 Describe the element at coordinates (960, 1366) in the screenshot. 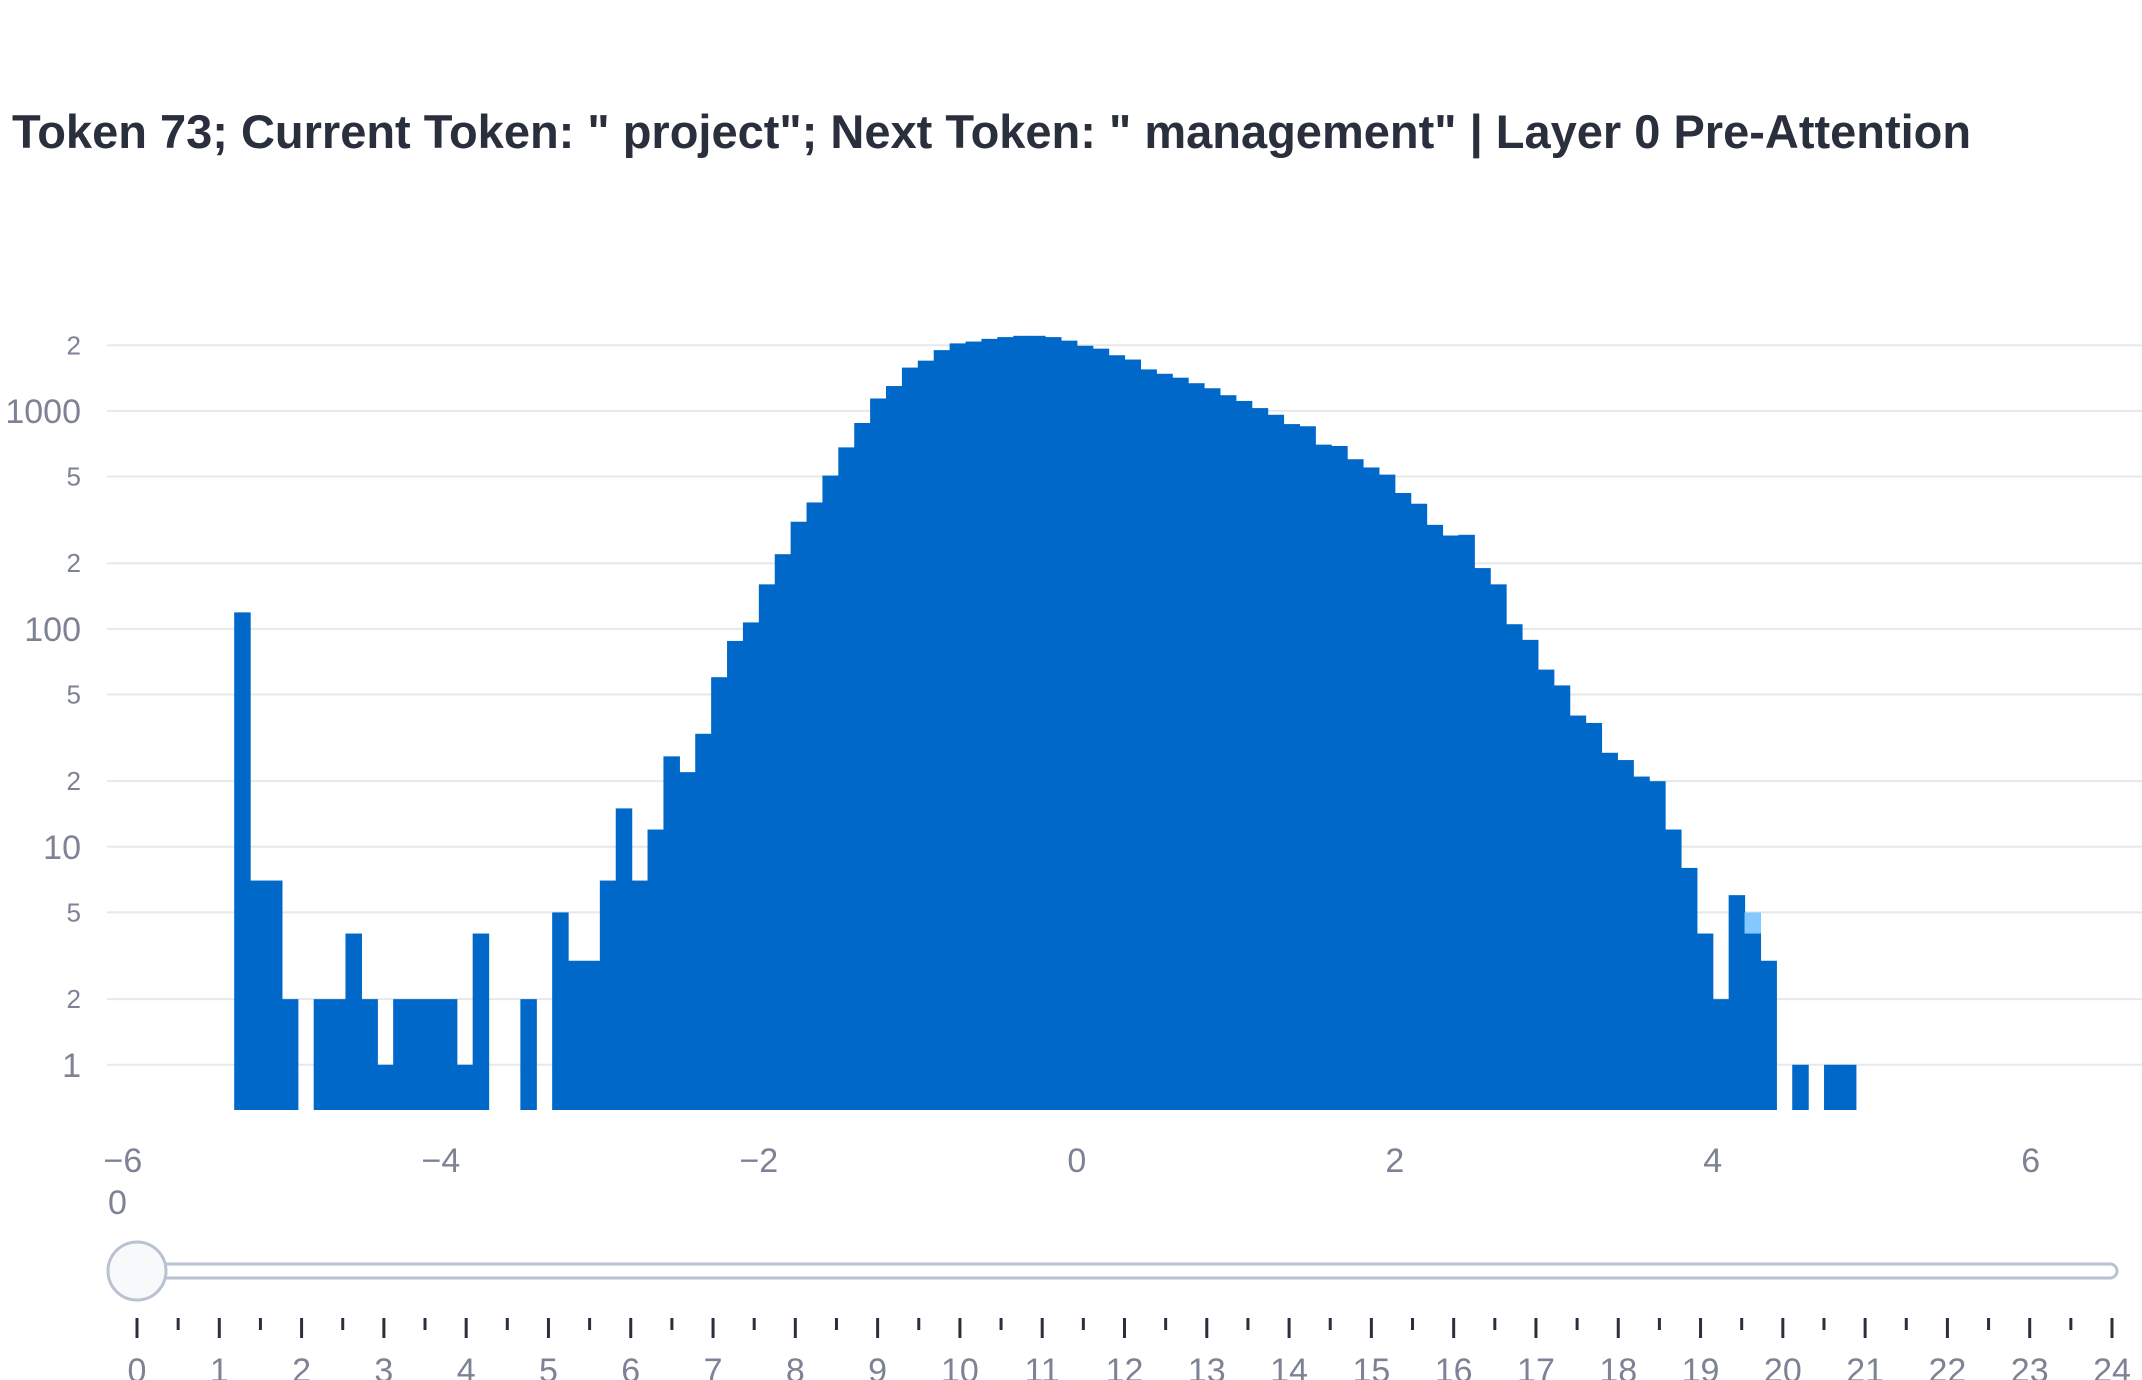

I see `slider-step-label: 10` at that location.